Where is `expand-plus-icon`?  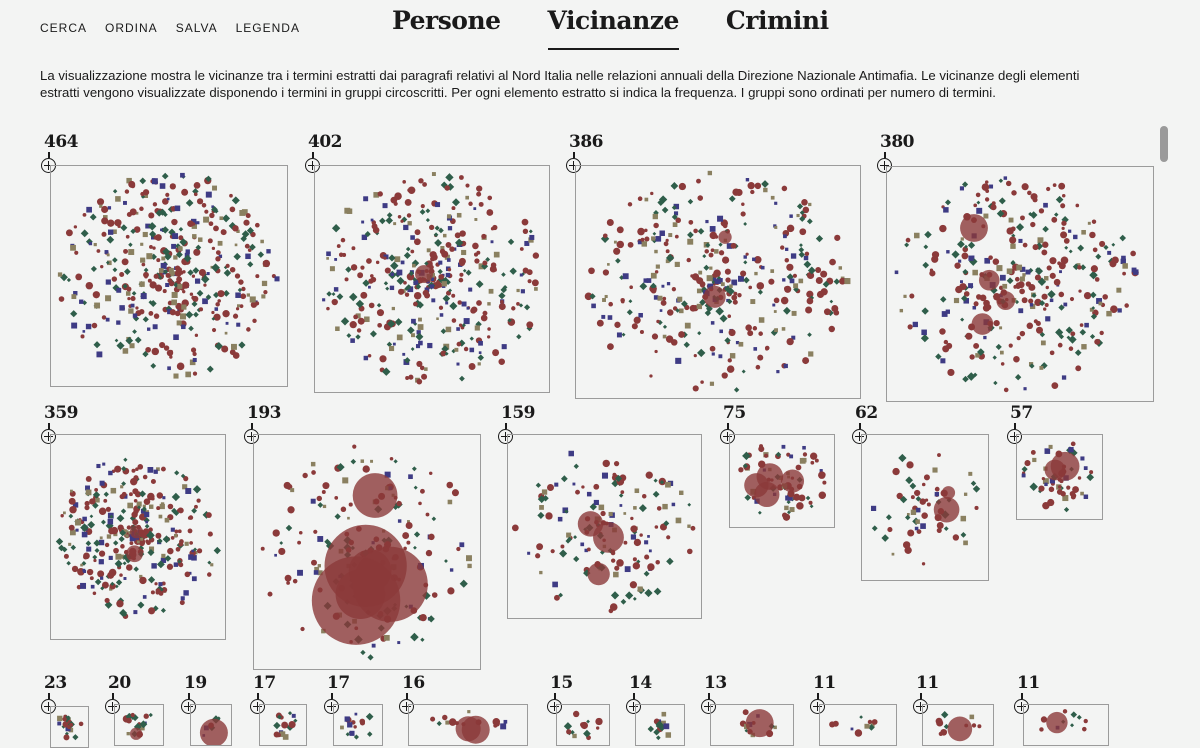 expand-plus-icon is located at coordinates (708, 706).